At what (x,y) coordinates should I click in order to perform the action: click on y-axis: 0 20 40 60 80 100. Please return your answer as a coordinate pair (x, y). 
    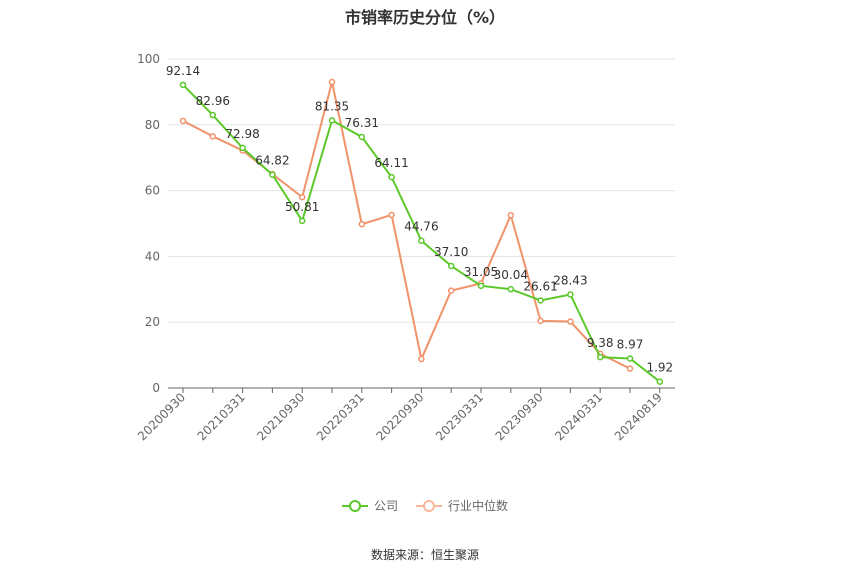
    Looking at the image, I should click on (148, 223).